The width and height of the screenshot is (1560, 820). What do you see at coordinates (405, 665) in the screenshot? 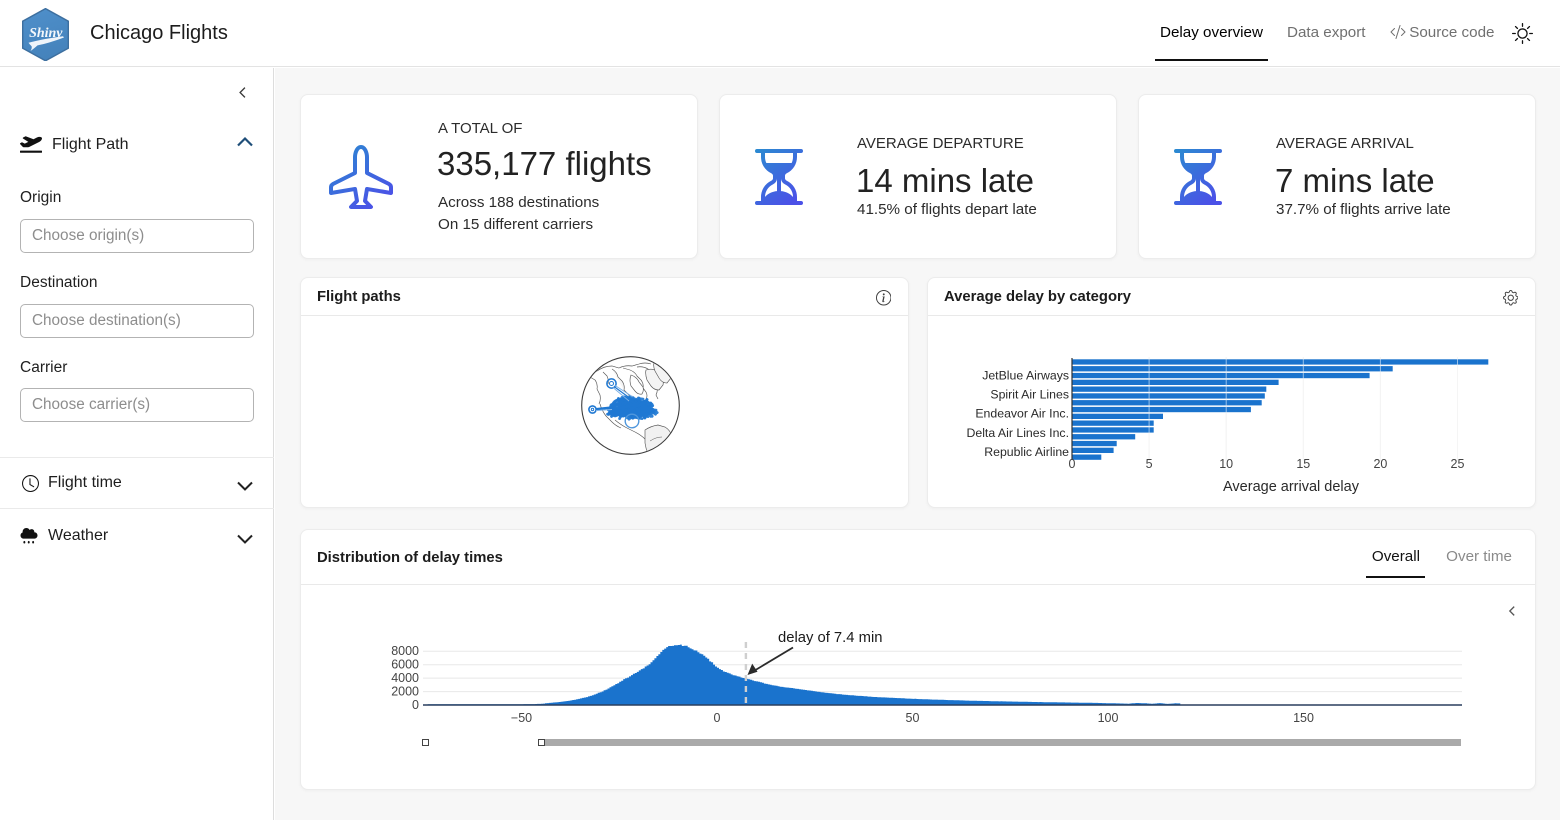
I see `svg-text: 6000` at bounding box center [405, 665].